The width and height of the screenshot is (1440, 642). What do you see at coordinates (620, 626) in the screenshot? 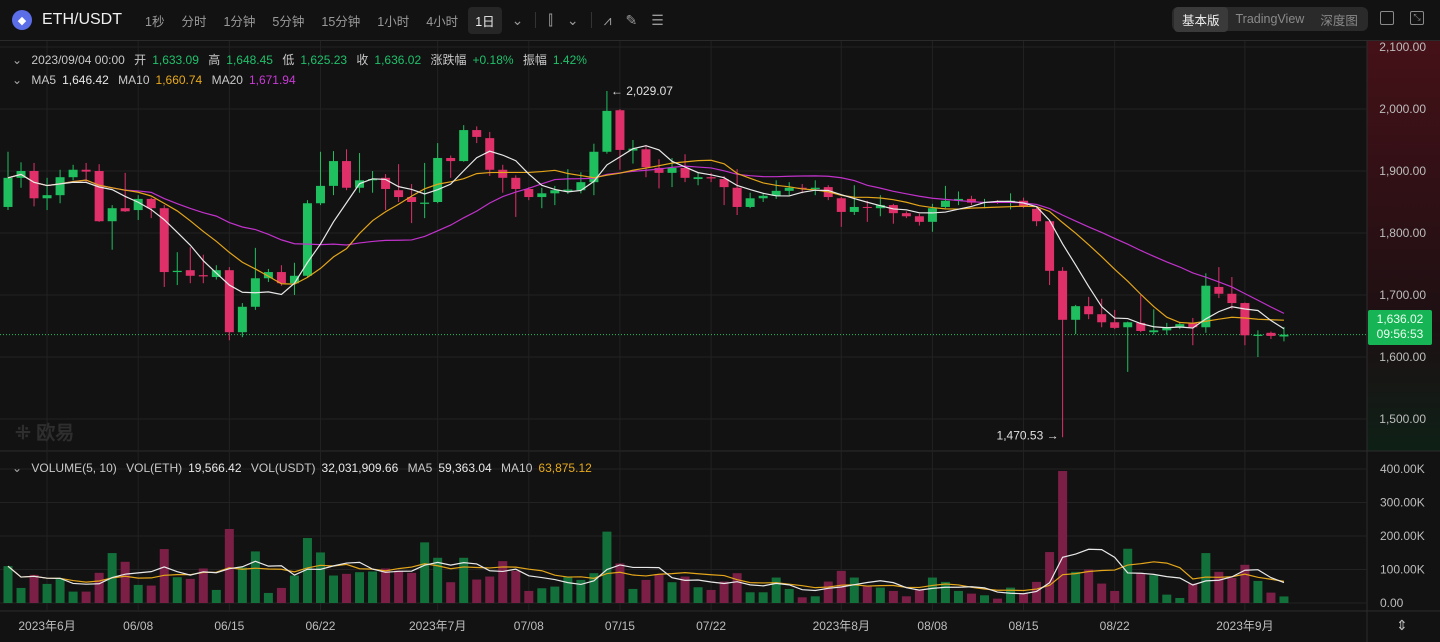
I see `time-tick-label: 07/15` at bounding box center [620, 626].